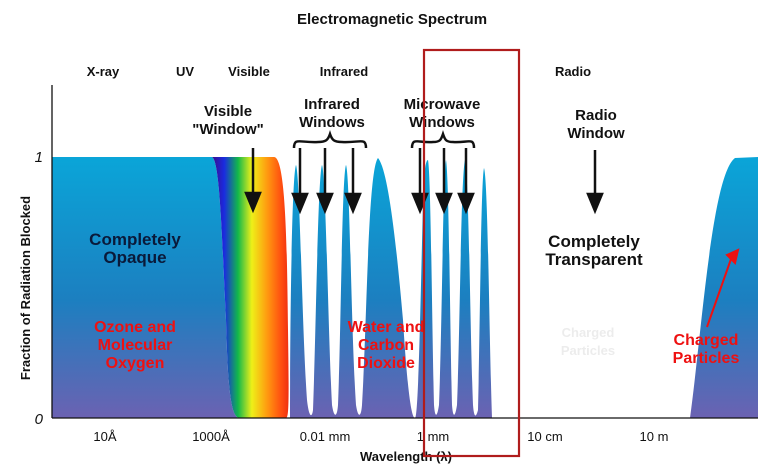  Describe the element at coordinates (392, 19) in the screenshot. I see `chart-title: Electromagnetic Spectrum` at that location.